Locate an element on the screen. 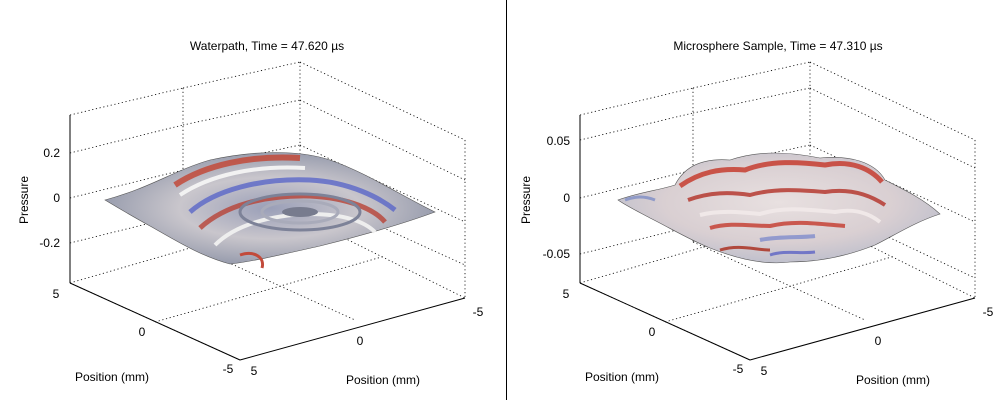  chart-title: Waterpath, Time = 47.620 µs is located at coordinates (267, 46).